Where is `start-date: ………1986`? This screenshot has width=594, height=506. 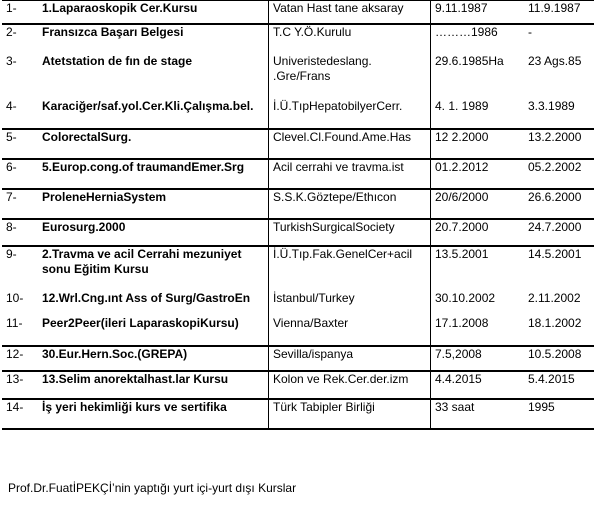
start-date: ………1986 is located at coordinates (477, 38).